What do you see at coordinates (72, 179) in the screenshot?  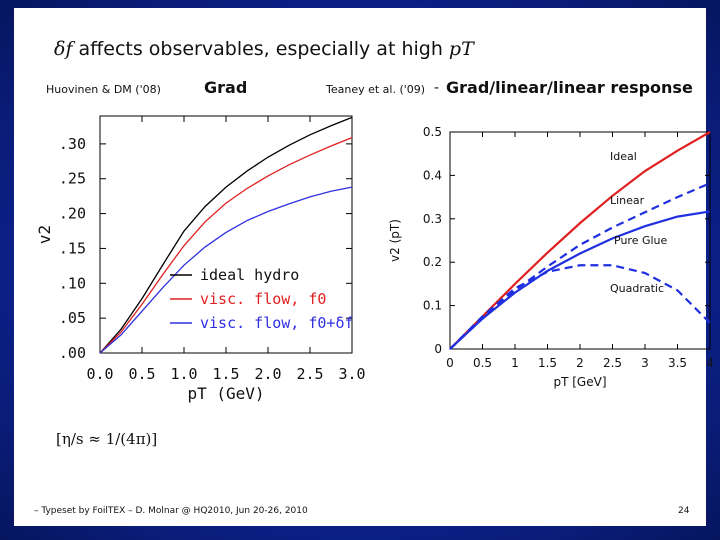 I see `left-y-tick-label: .25` at bounding box center [72, 179].